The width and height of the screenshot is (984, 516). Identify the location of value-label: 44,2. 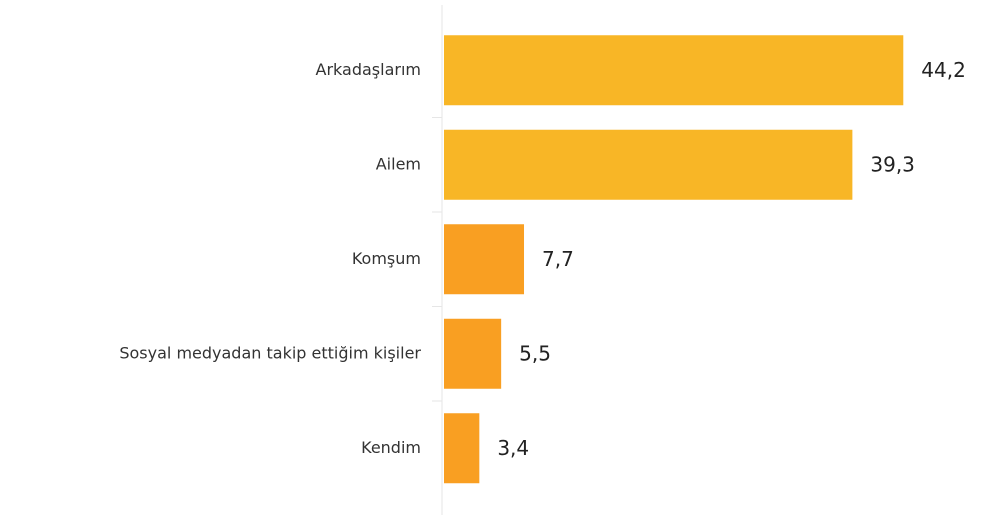
(943, 70).